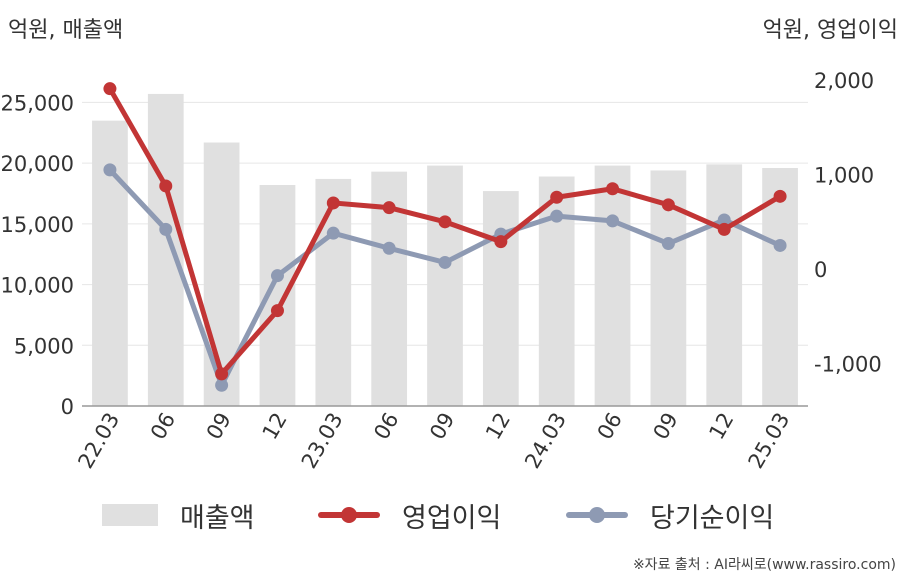 The height and width of the screenshot is (580, 908). What do you see at coordinates (322, 441) in the screenshot?
I see `x-tick-label: 23.03` at bounding box center [322, 441].